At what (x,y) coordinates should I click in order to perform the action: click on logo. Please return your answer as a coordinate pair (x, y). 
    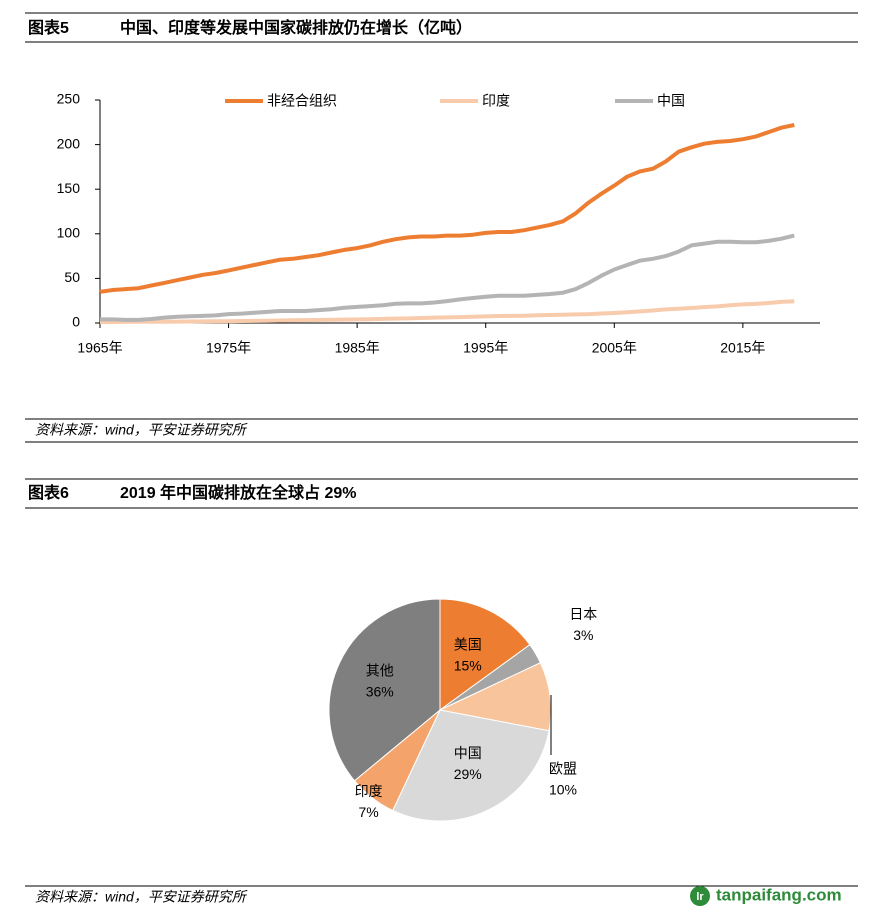
    Looking at the image, I should click on (700, 896).